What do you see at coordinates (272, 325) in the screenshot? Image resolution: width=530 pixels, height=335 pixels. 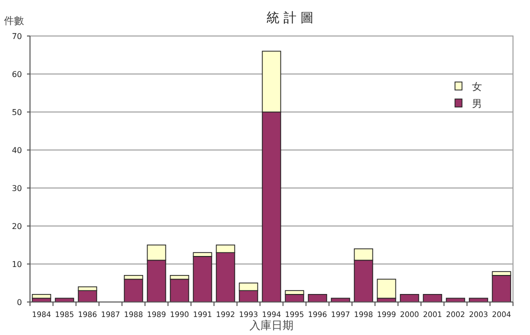 I see `x-axis-title: 入庫日期` at bounding box center [272, 325].